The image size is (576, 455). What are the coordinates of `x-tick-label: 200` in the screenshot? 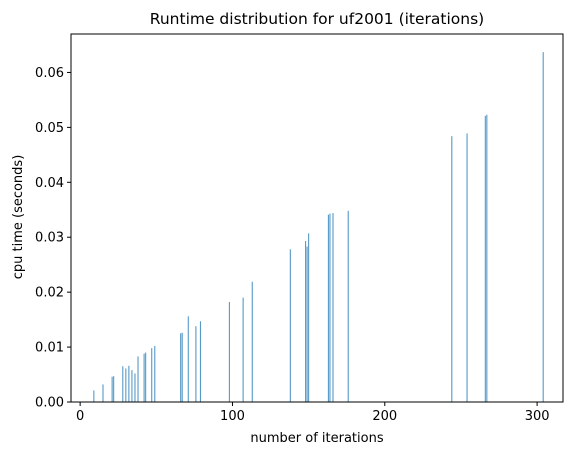 It's located at (384, 416).